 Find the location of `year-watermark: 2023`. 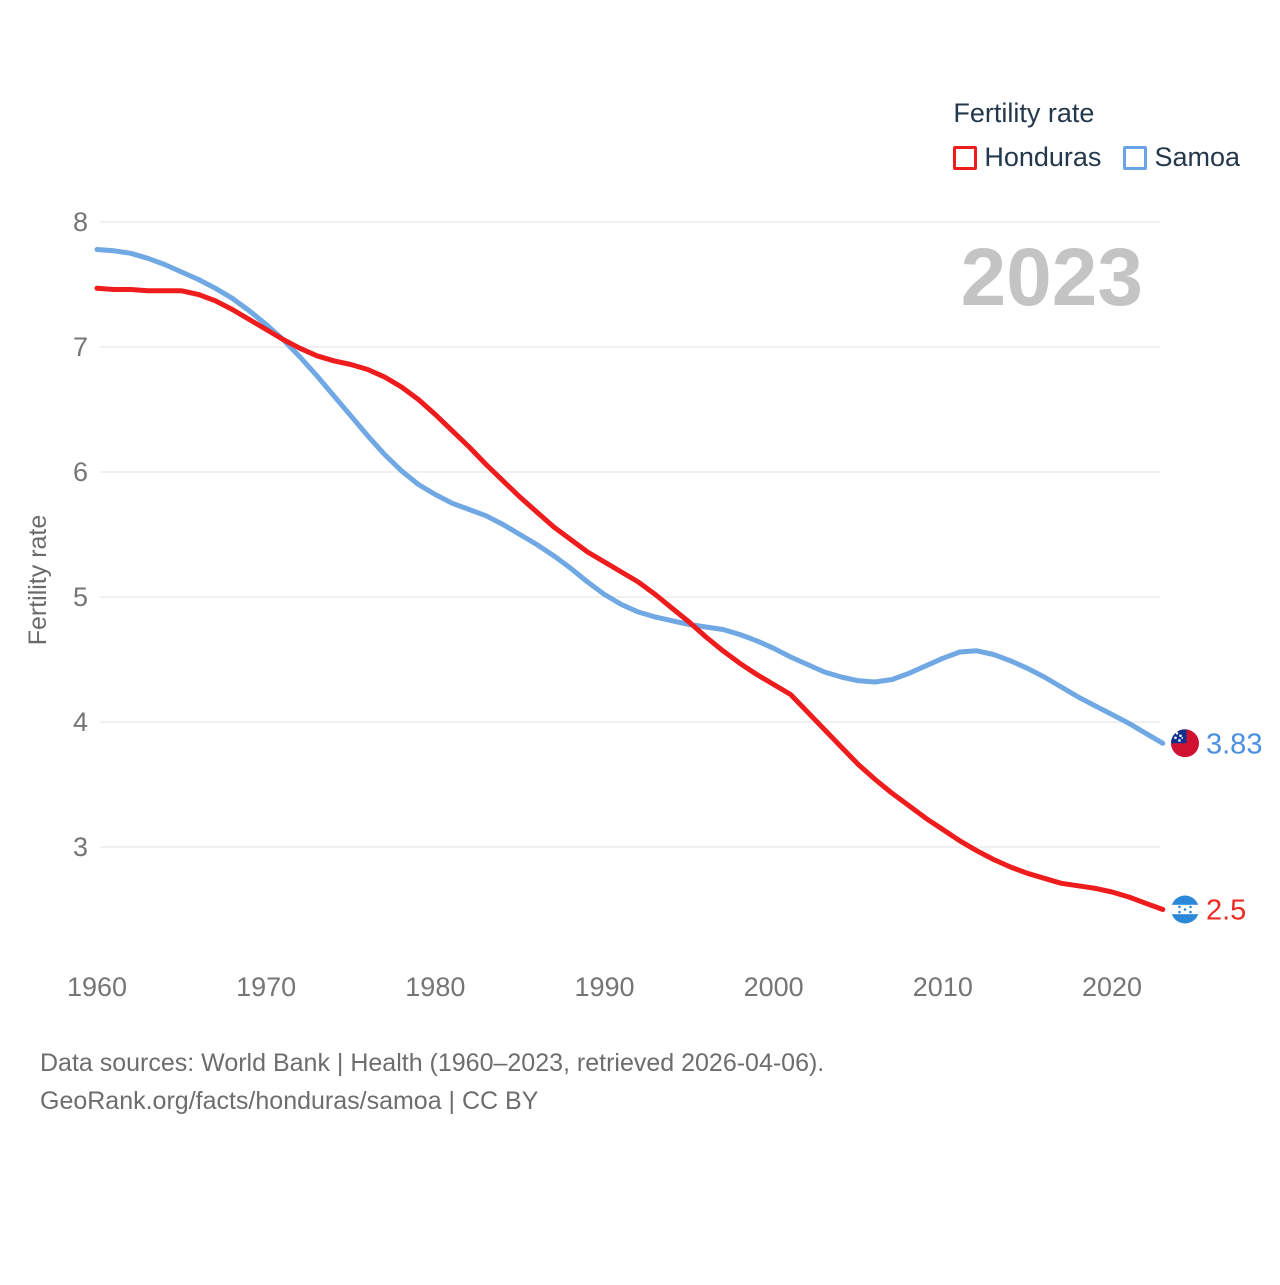

year-watermark: 2023 is located at coordinates (1052, 277).